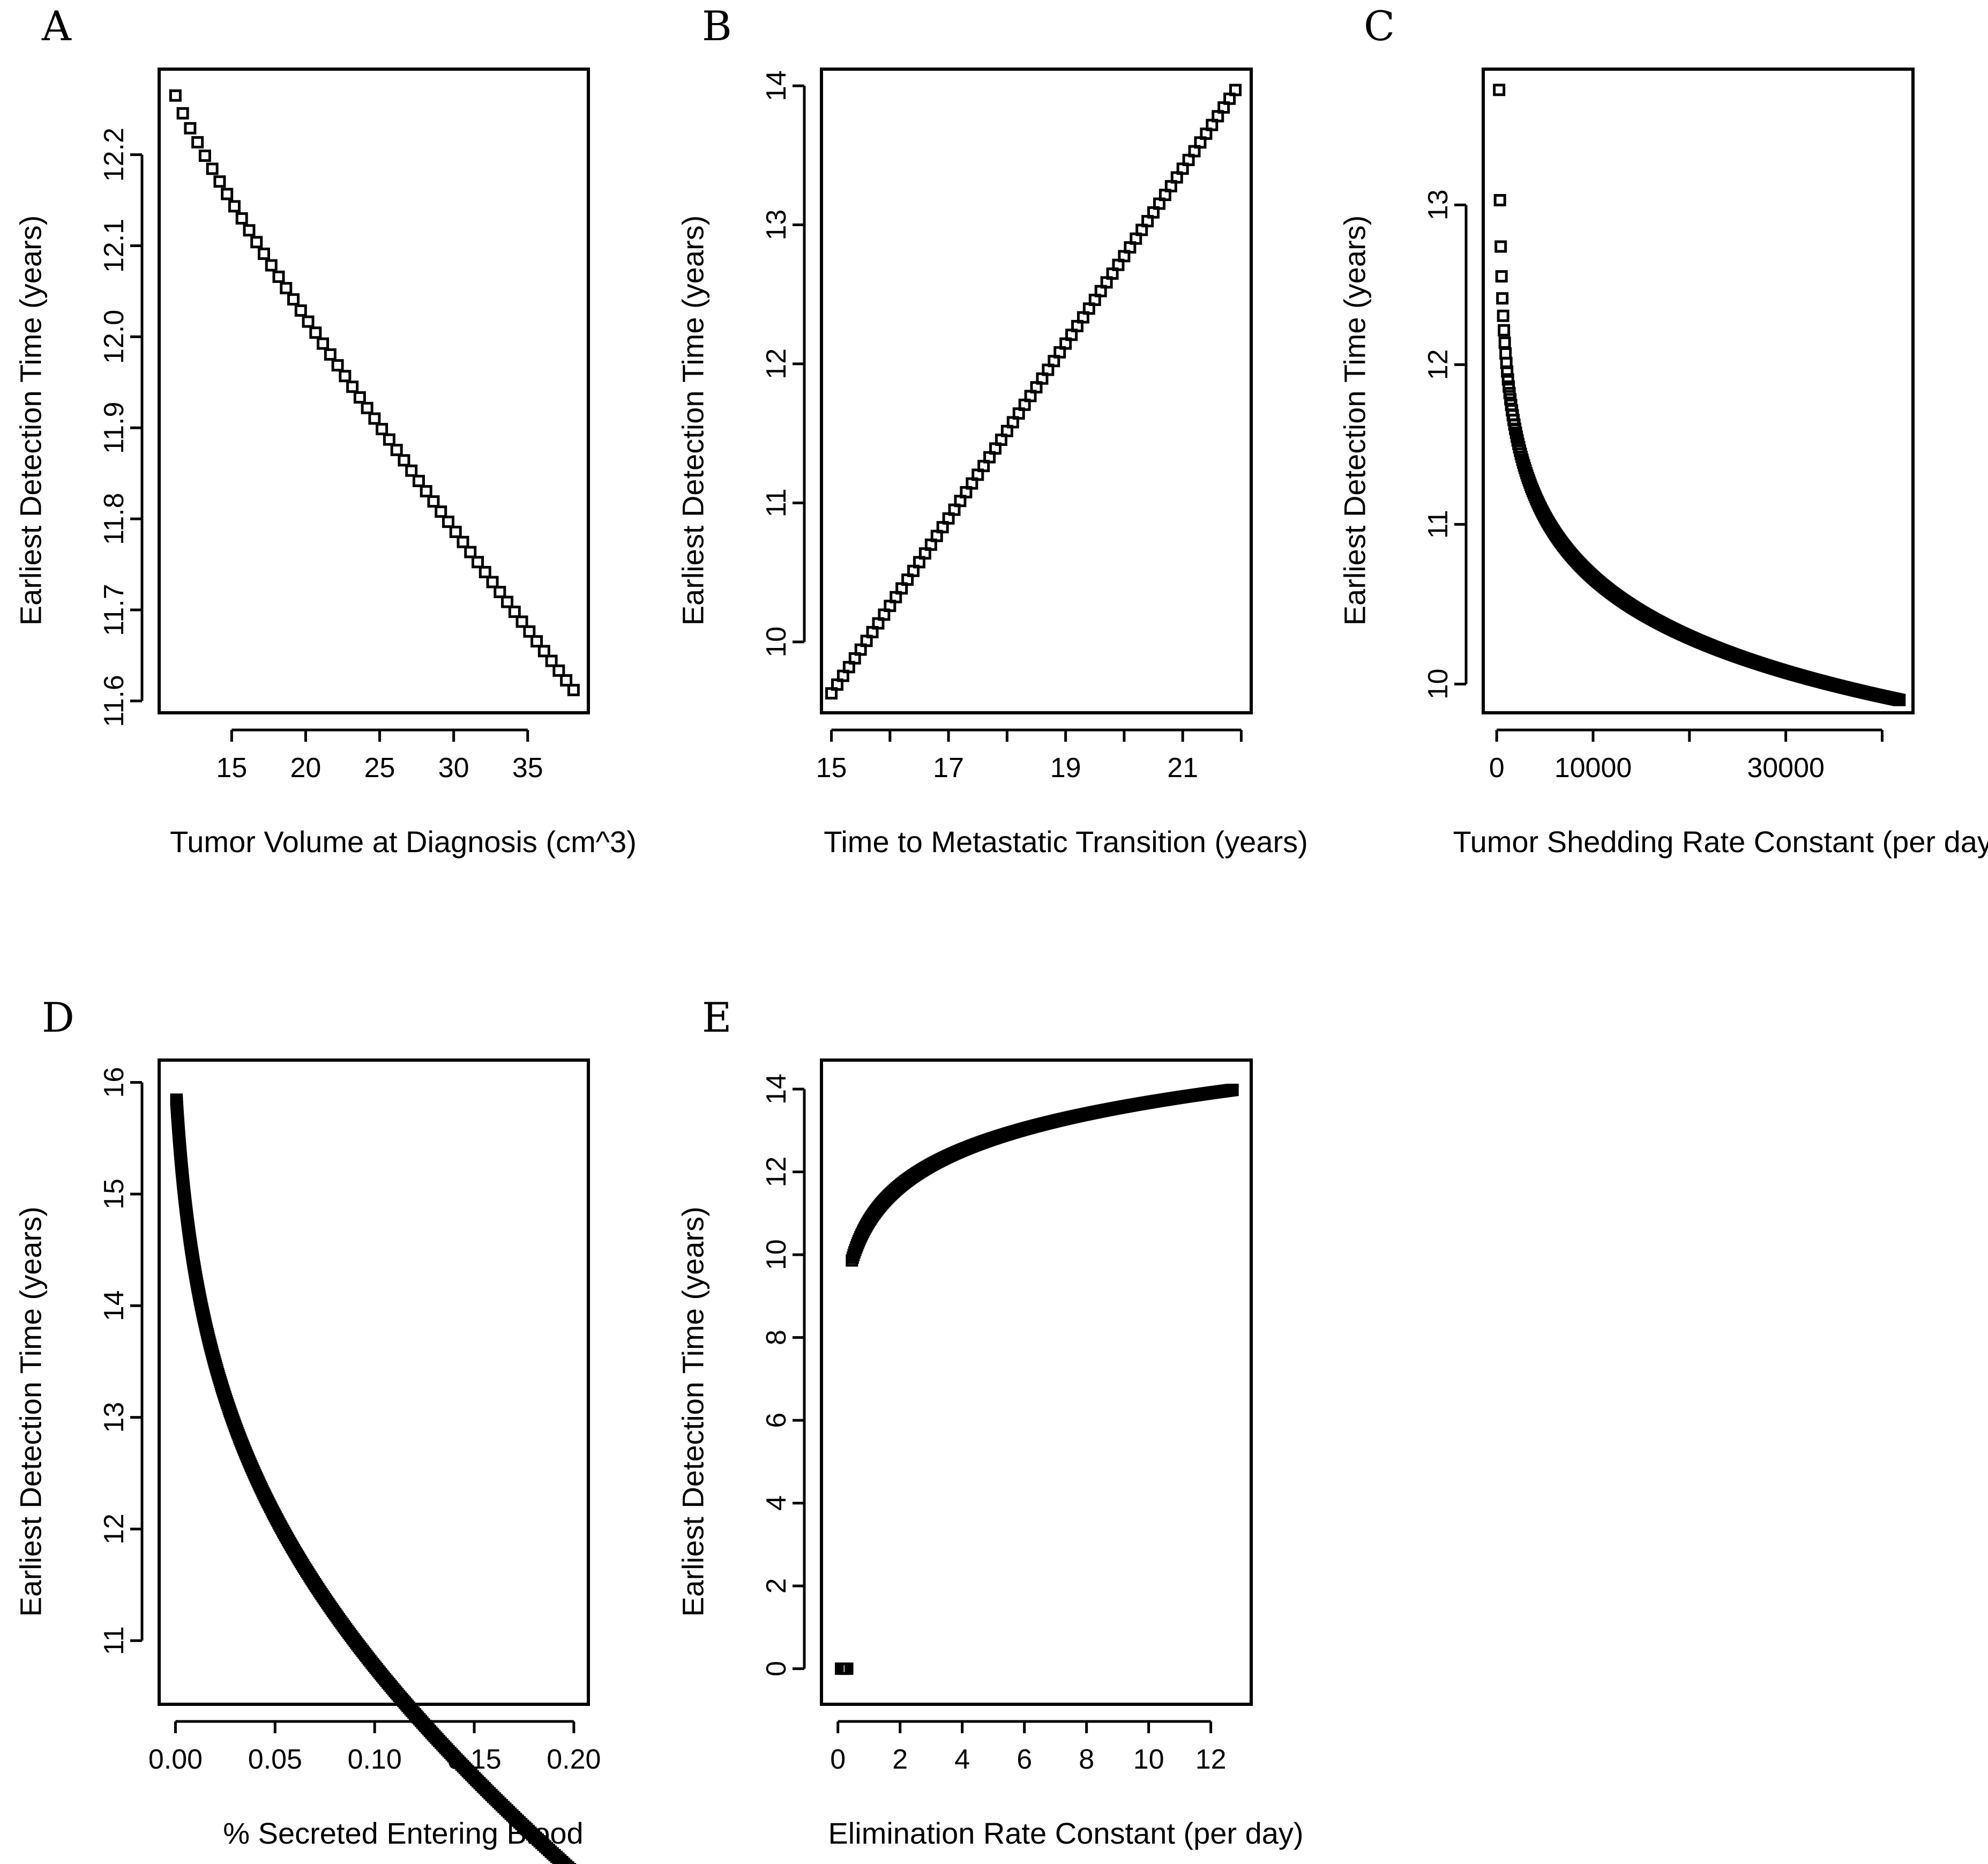  What do you see at coordinates (114, 337) in the screenshot?
I see `y-tick-label: 12.0` at bounding box center [114, 337].